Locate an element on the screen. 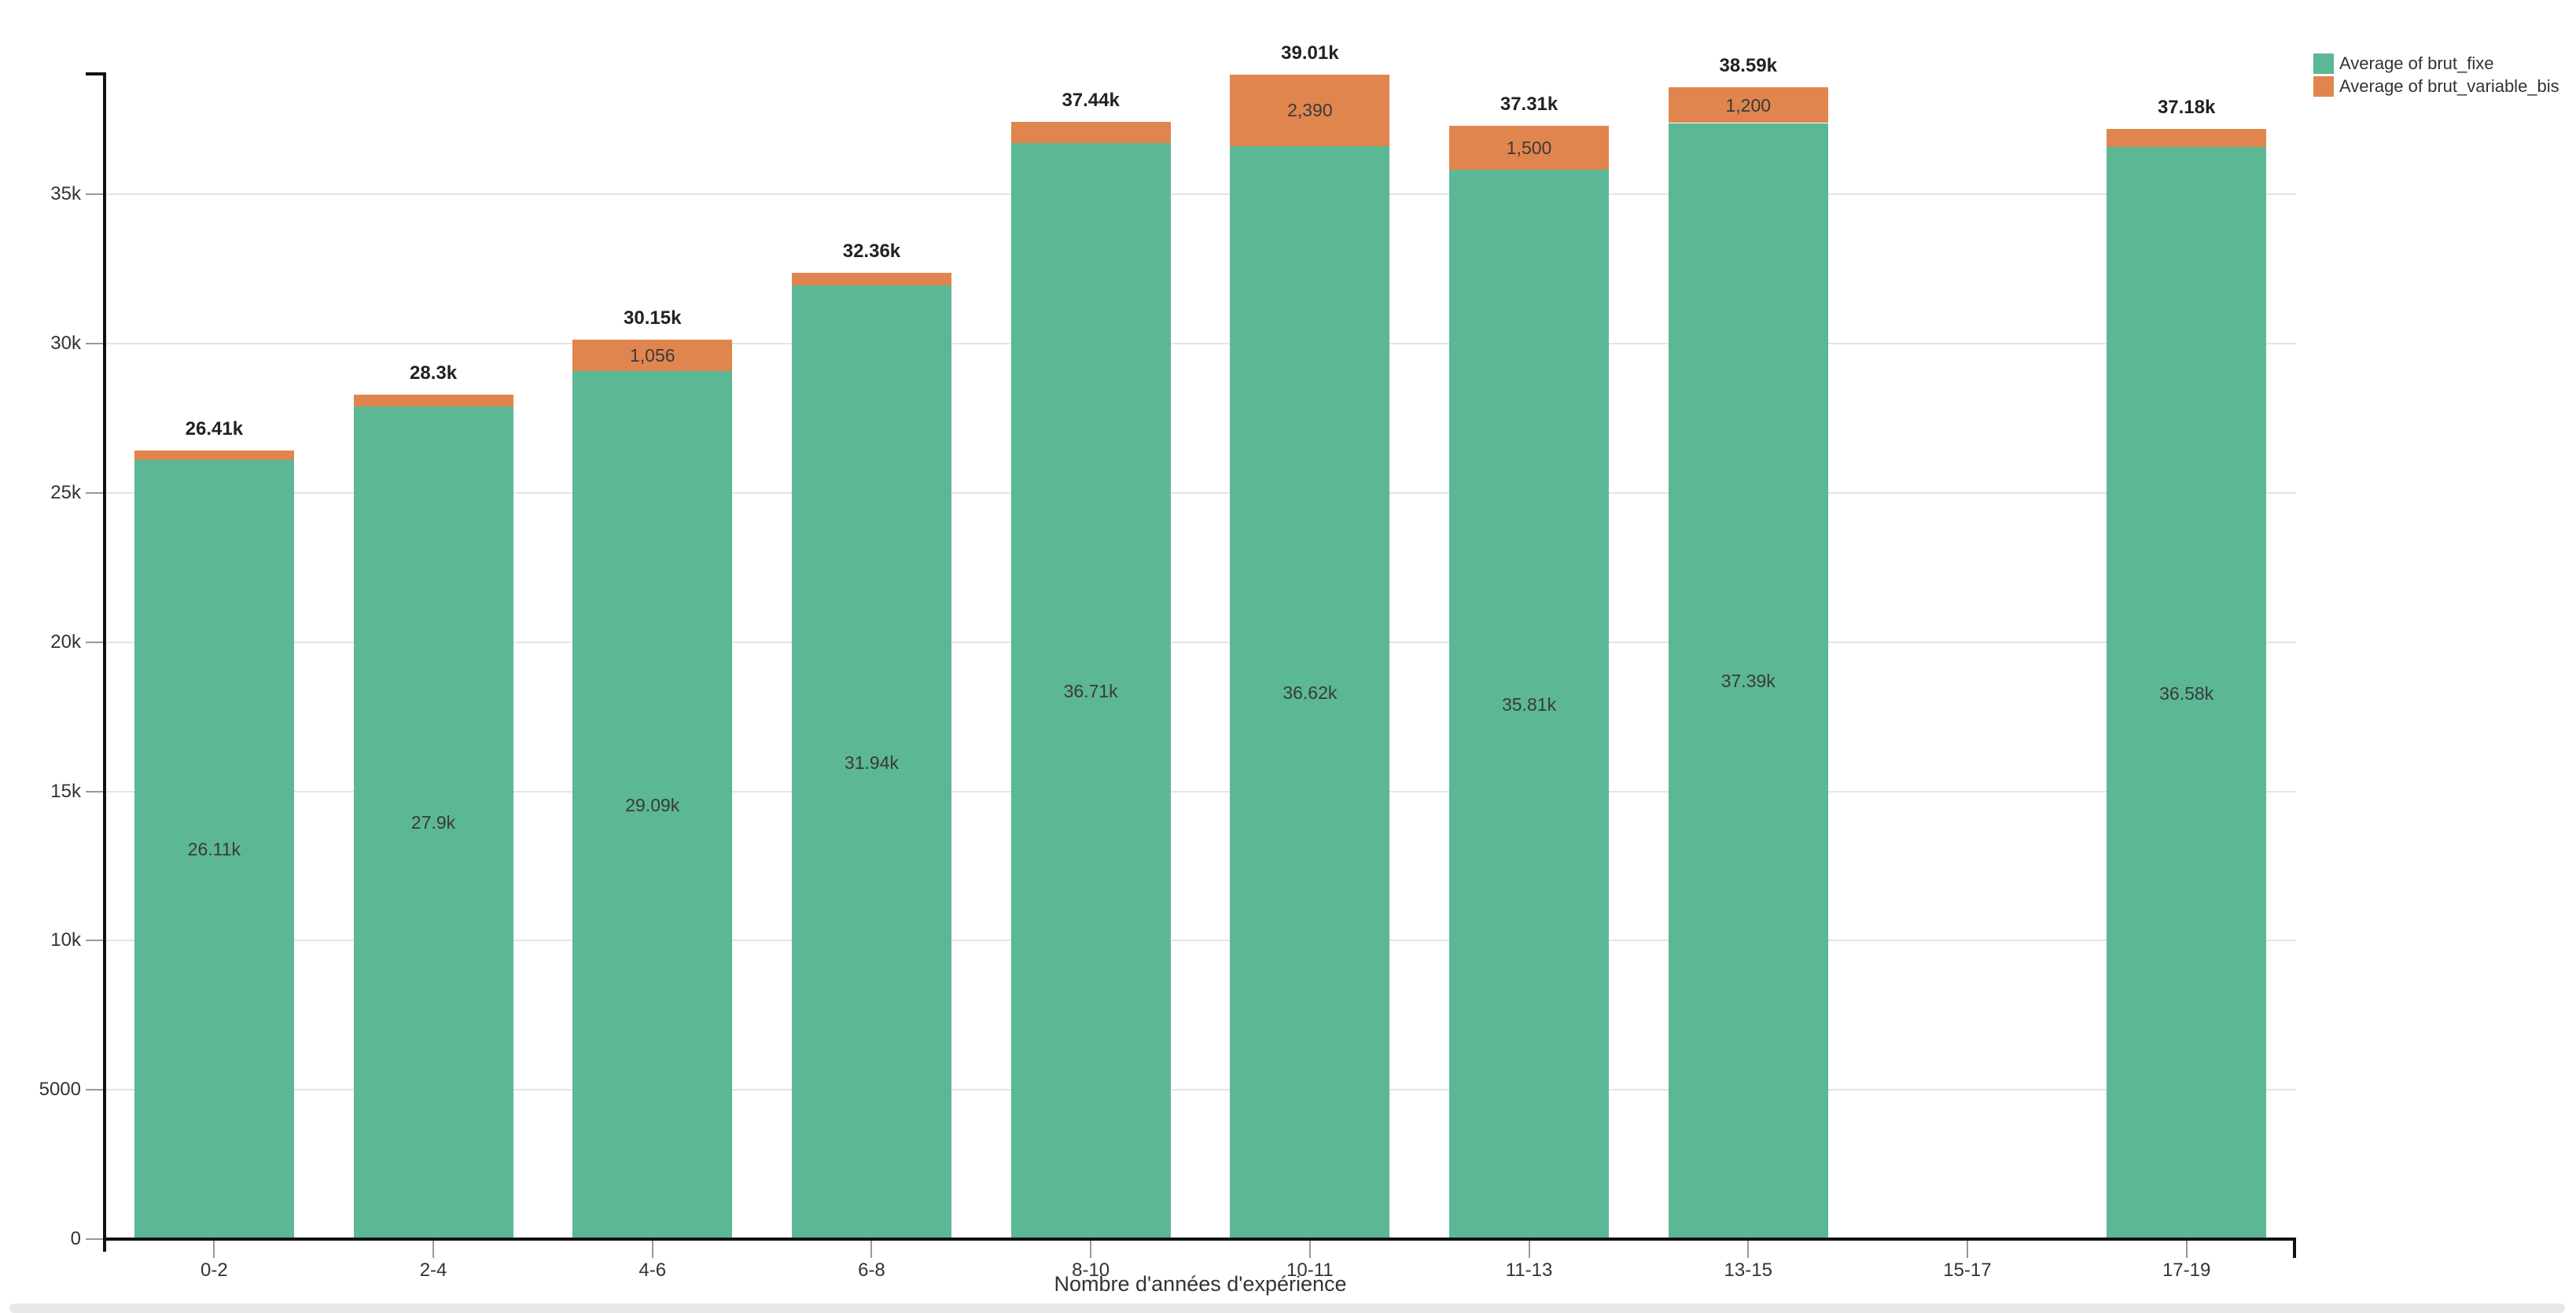 This screenshot has width=2576, height=1313. bar-total-label: 30.15k is located at coordinates (653, 318).